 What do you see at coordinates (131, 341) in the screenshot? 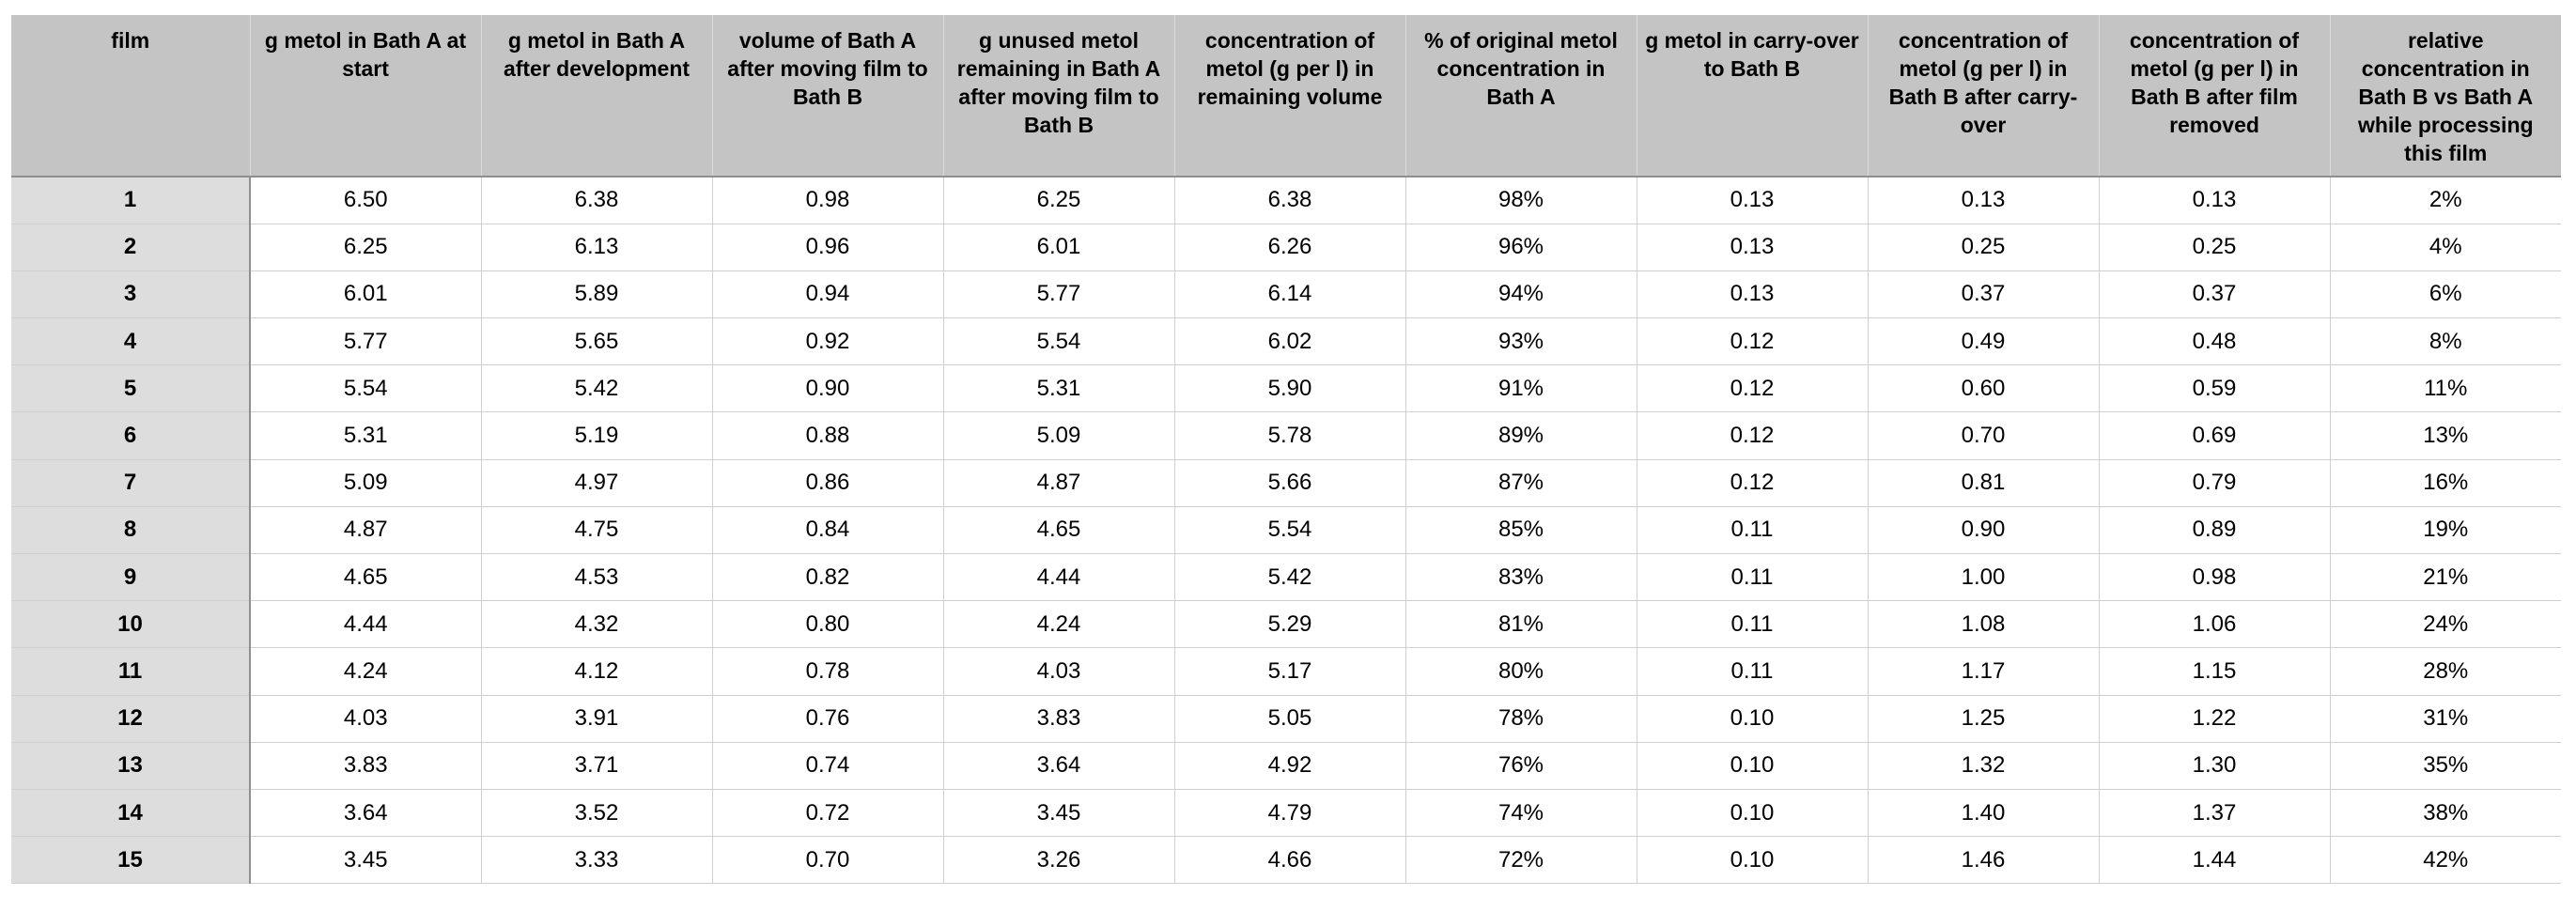
I see `row-header-cell: 4` at bounding box center [131, 341].